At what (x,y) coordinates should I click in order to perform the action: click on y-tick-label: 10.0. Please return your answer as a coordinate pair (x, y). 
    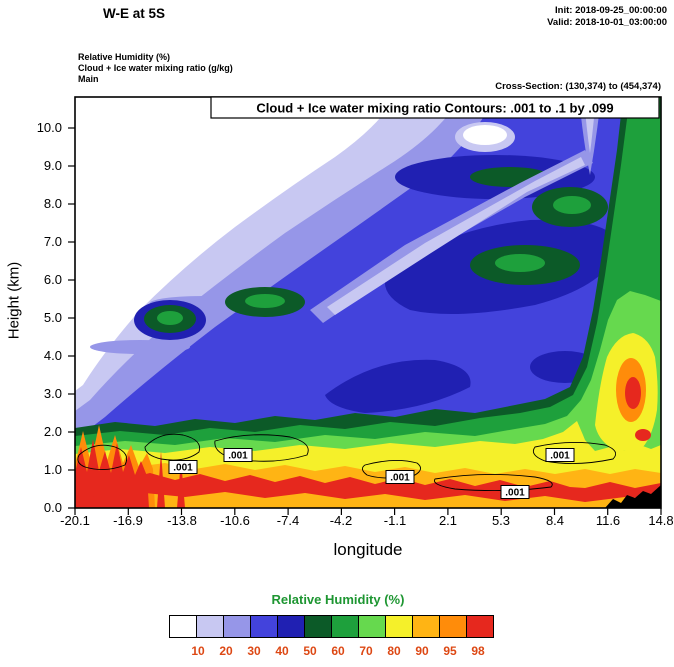
    Looking at the image, I should click on (49, 127).